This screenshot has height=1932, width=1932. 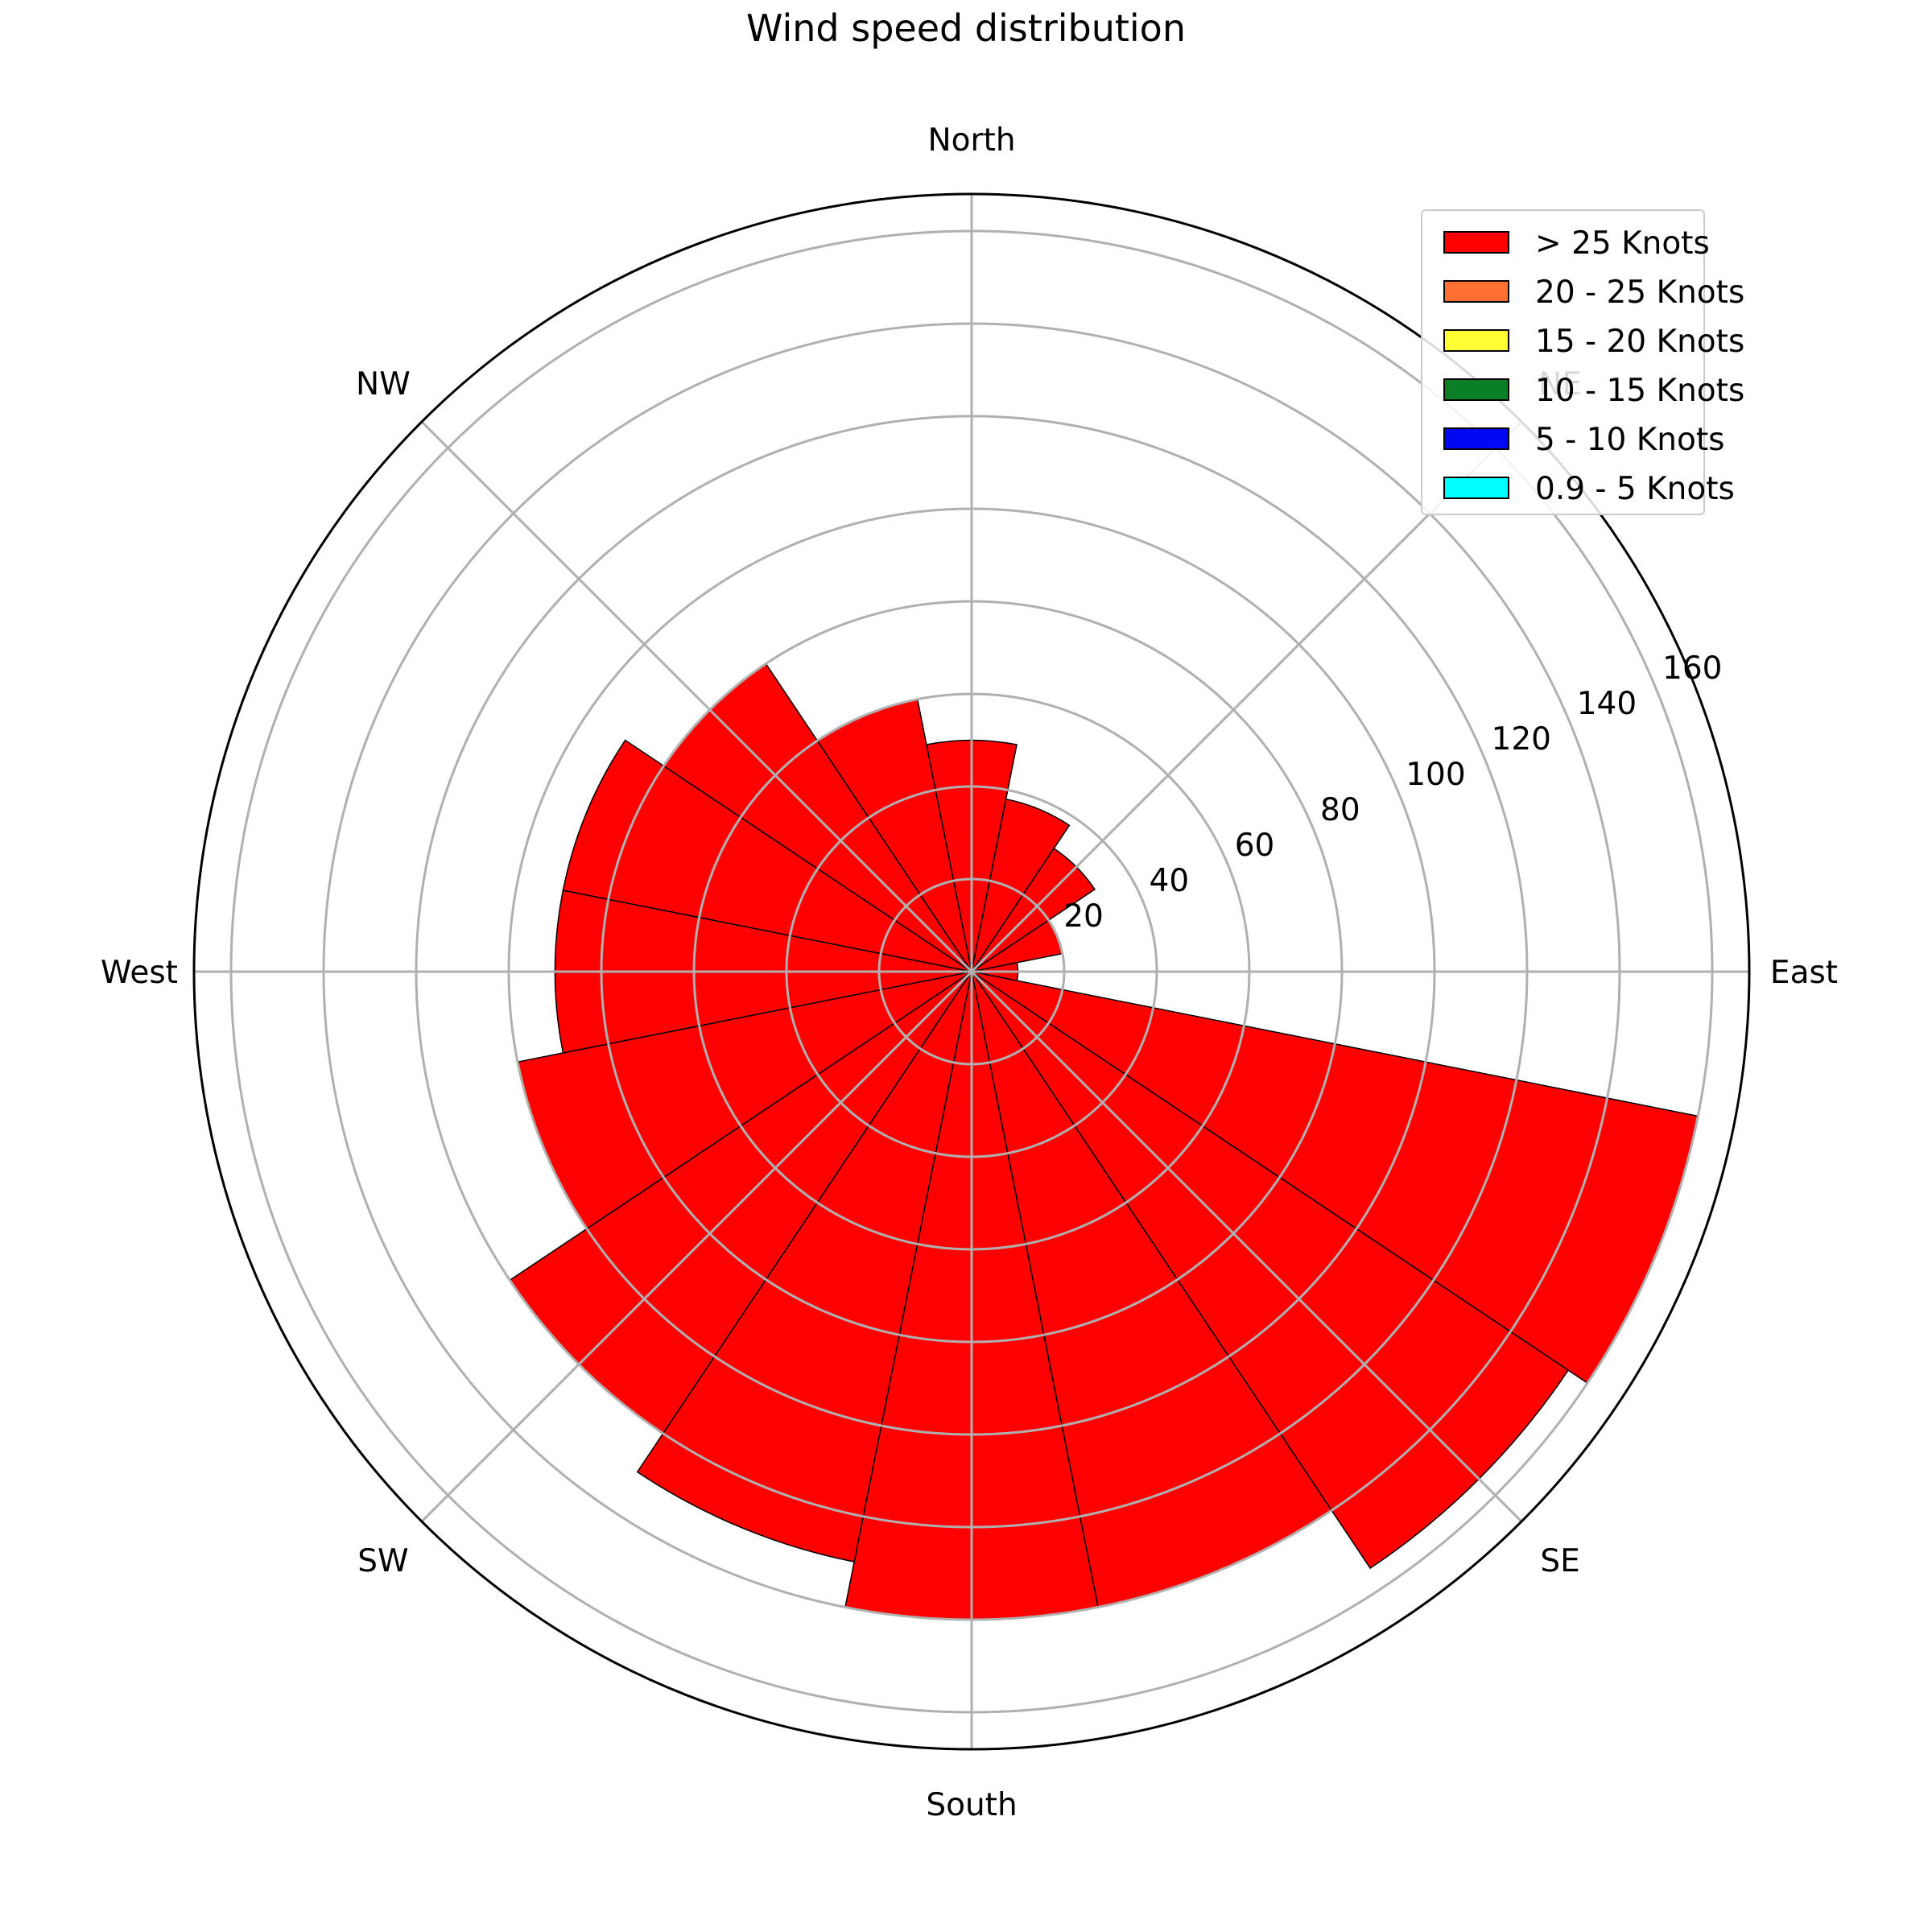 What do you see at coordinates (1521, 739) in the screenshot?
I see `radial-tick-label: 120` at bounding box center [1521, 739].